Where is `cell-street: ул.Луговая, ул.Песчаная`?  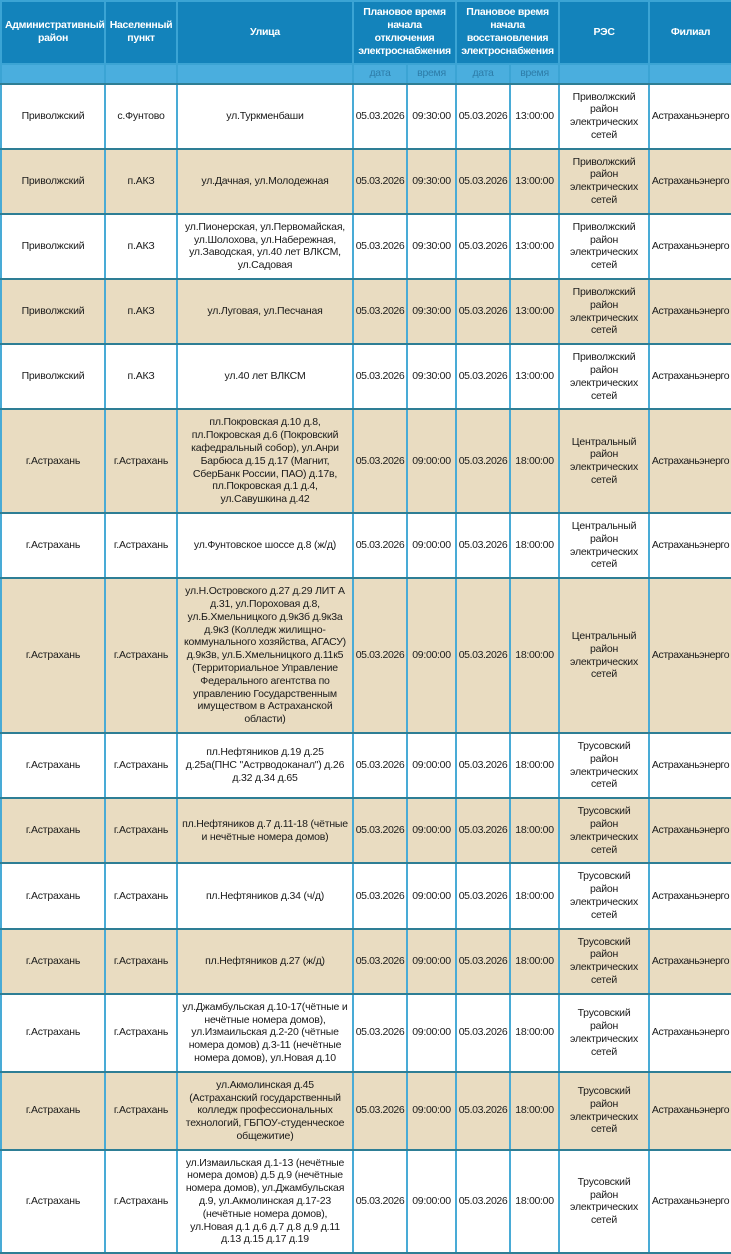
cell-street: ул.Луговая, ул.Песчаная is located at coordinates (265, 312).